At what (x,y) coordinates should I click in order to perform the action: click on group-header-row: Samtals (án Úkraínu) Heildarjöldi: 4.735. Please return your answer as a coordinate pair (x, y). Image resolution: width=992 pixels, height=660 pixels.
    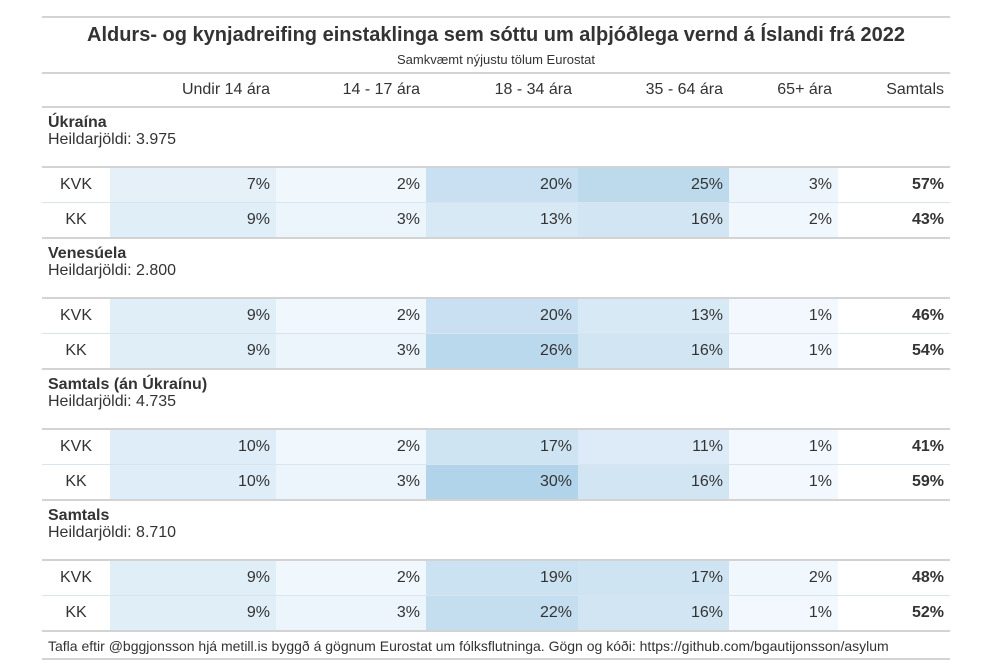
    Looking at the image, I should click on (496, 399).